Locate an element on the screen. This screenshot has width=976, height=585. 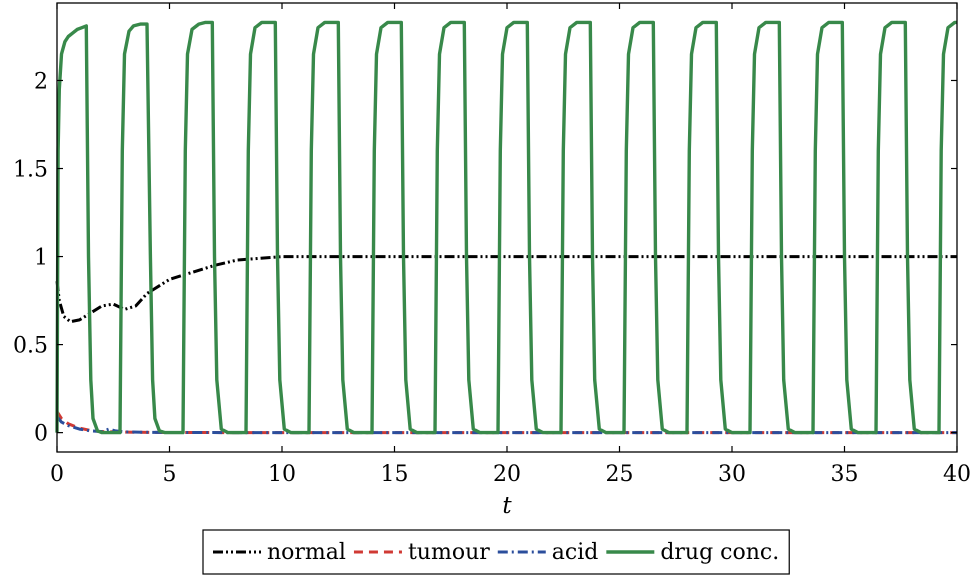
x-tick-label: 15 is located at coordinates (395, 474).